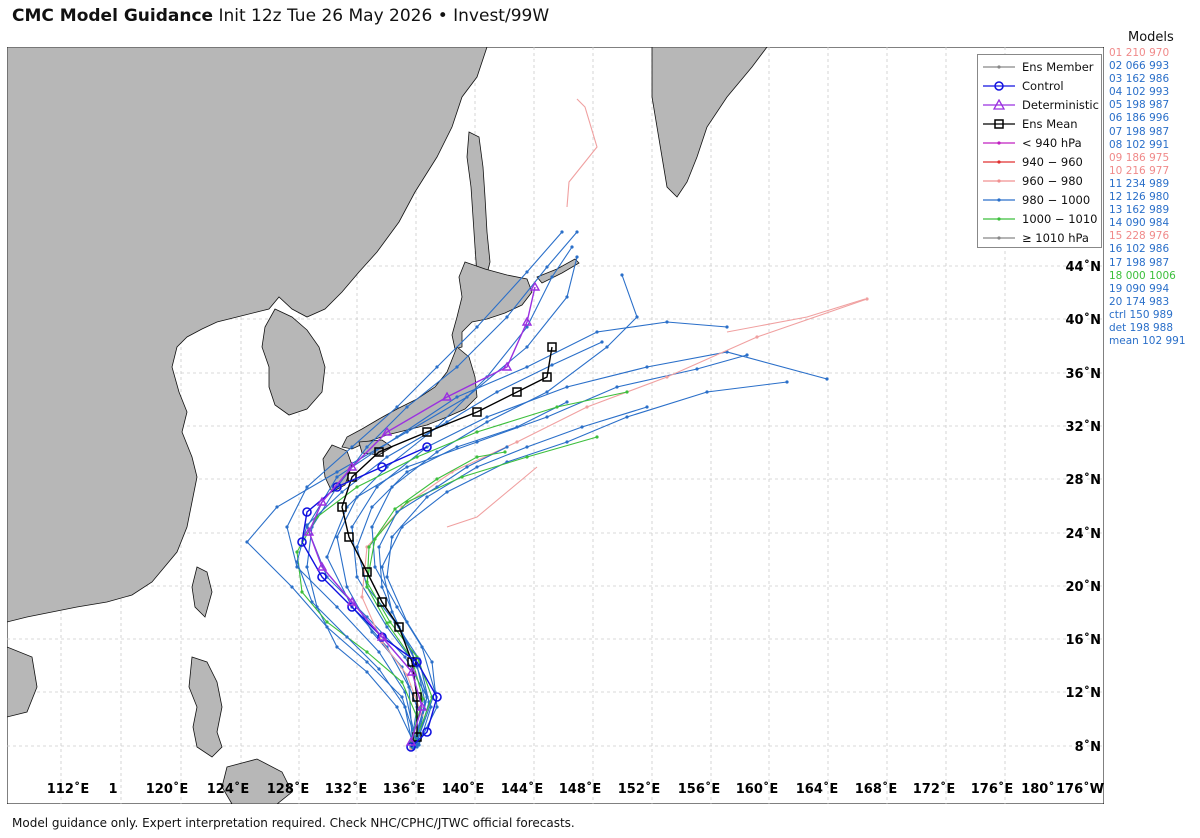 The image size is (1200, 838). What do you see at coordinates (876, 789) in the screenshot?
I see `longitude-label: 168˚E` at bounding box center [876, 789].